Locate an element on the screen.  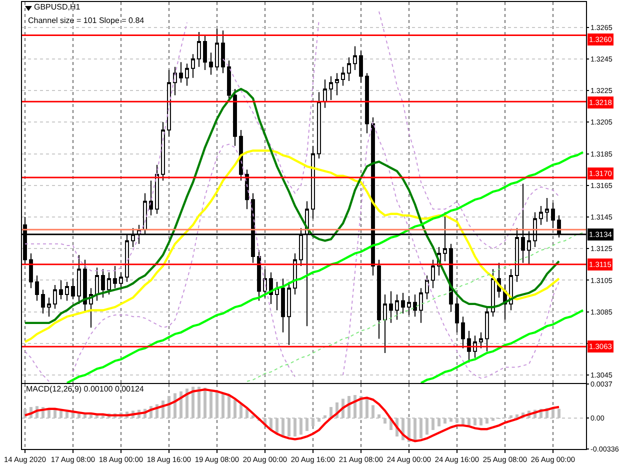
chart-title: GBPUSD,H1 is located at coordinates (57, 7).